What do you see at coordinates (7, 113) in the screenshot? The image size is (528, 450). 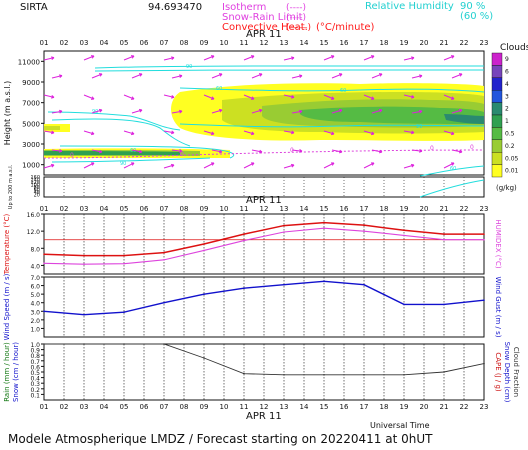 I see `cloud-y-axis-label: Height (m a.s.l.)` at bounding box center [7, 113].